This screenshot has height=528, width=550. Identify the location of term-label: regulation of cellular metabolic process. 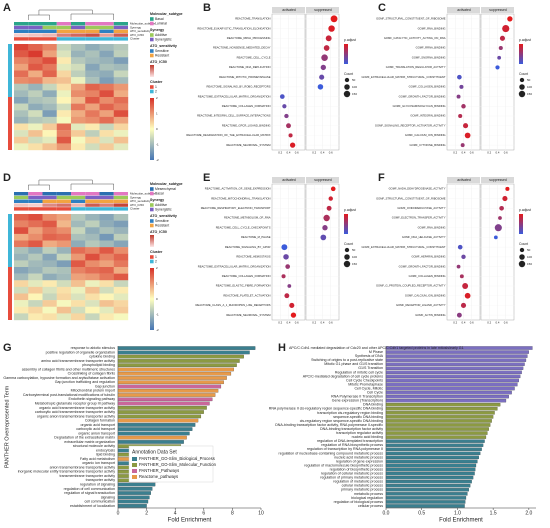
(352, 474).